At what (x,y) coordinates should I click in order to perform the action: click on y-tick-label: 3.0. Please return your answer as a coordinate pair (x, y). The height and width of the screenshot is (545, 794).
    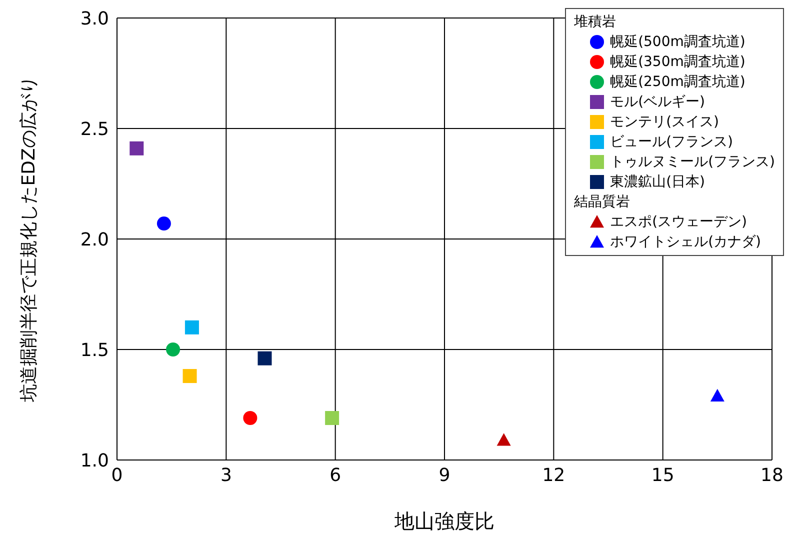
    Looking at the image, I should click on (94, 19).